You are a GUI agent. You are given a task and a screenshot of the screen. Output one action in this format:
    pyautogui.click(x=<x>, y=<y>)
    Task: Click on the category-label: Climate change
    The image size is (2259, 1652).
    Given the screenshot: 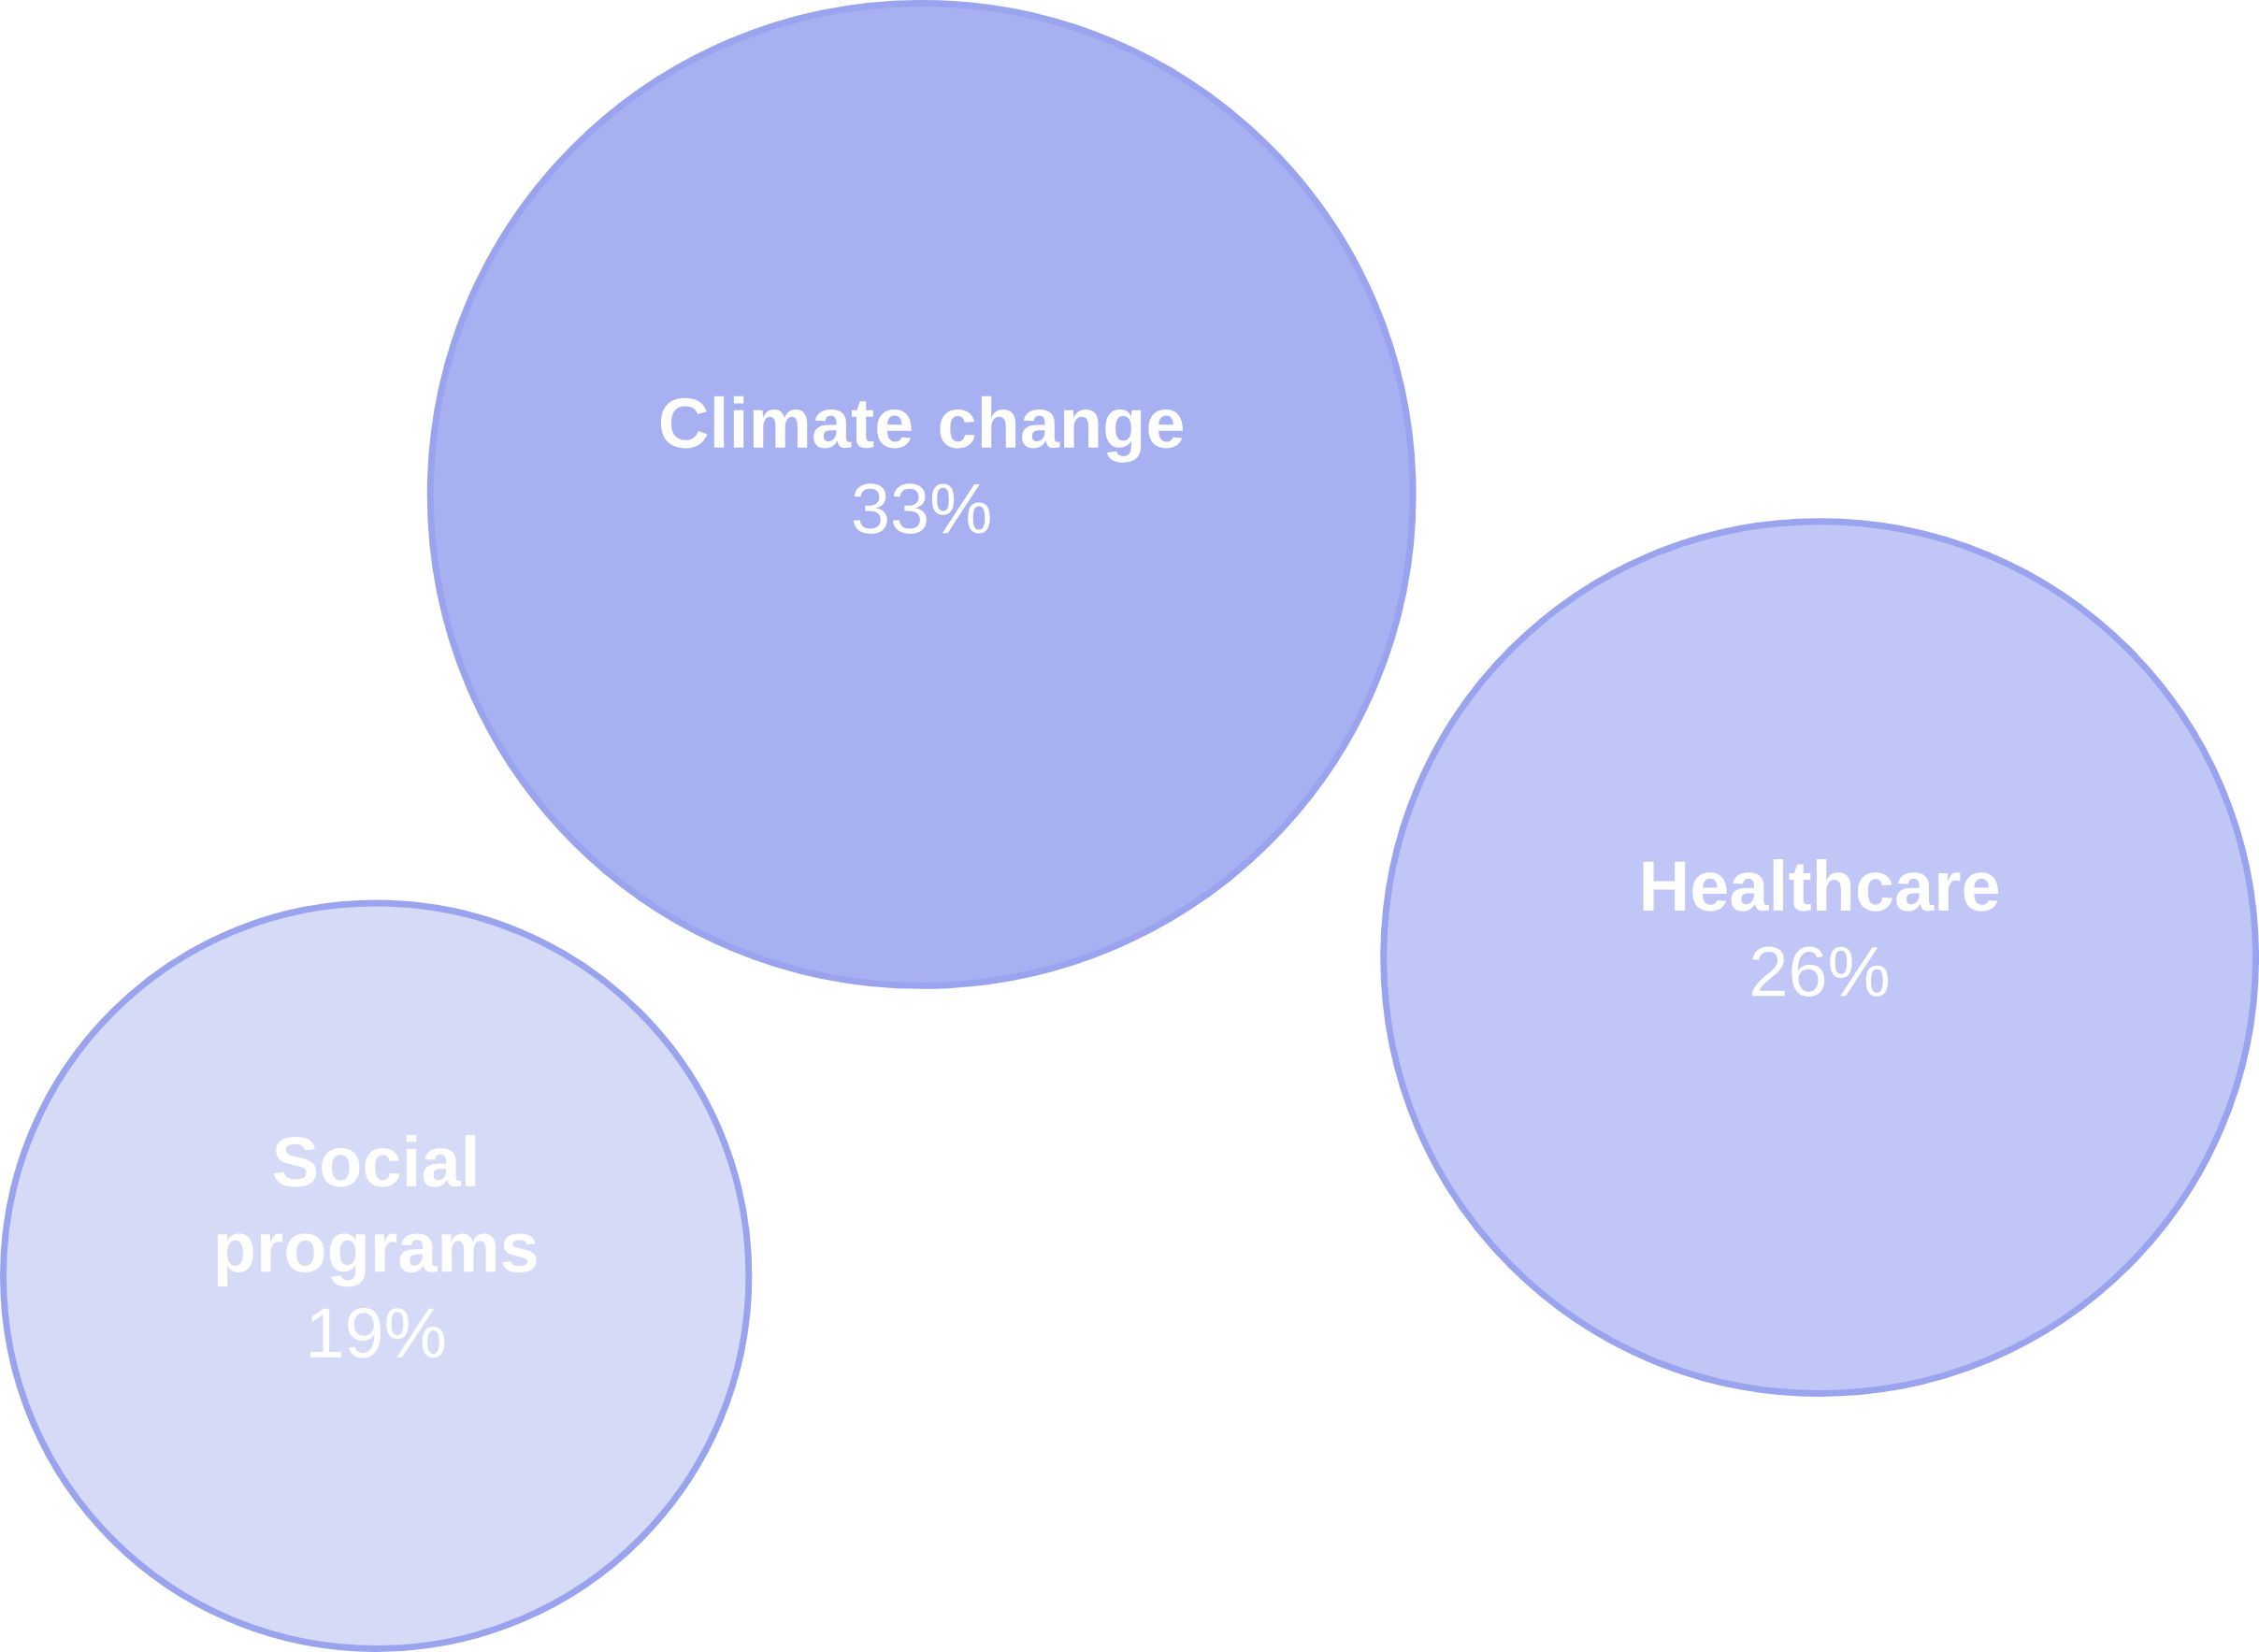 What is the action you would take?
    pyautogui.click(x=921, y=429)
    